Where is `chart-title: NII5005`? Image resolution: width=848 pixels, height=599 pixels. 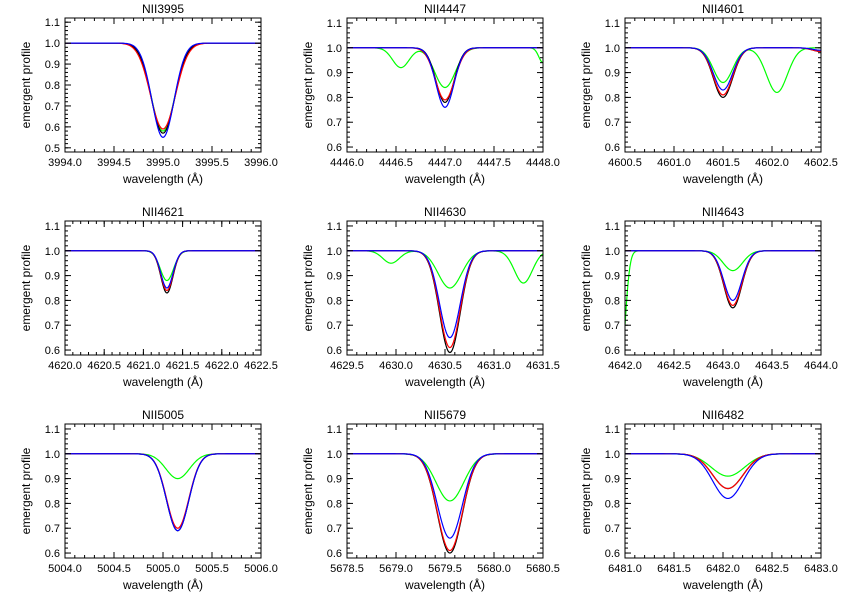 chart-title: NII5005 is located at coordinates (163, 415).